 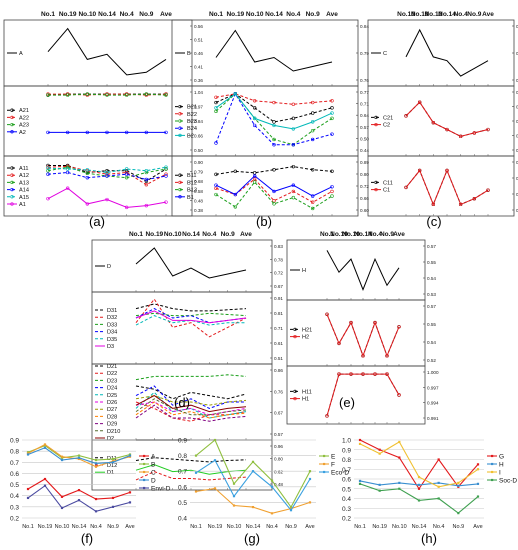 What do you see at coordinates (304, 271) in the screenshot?
I see `legend-label: H` at bounding box center [304, 271].